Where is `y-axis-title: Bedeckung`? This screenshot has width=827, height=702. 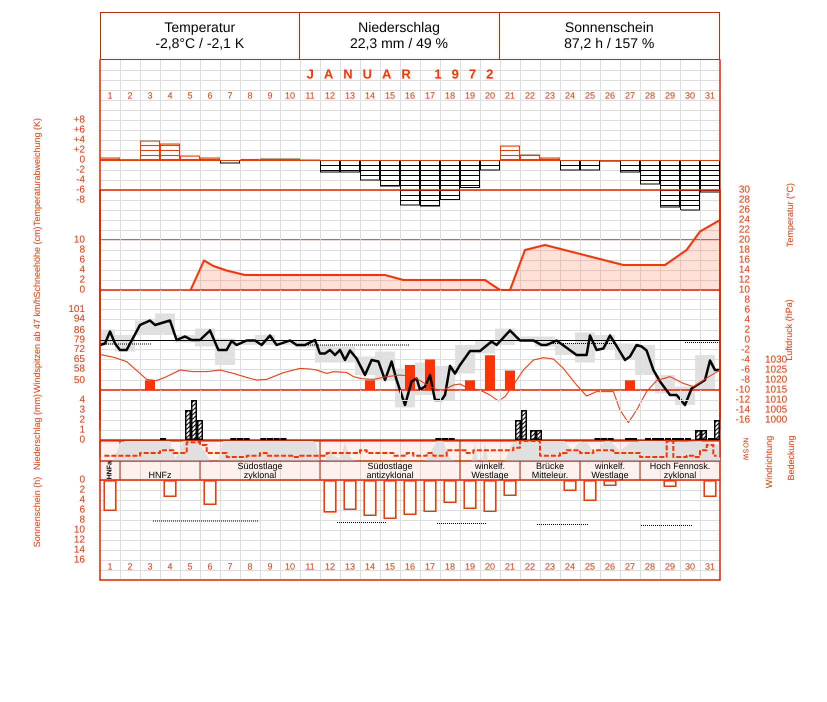
y-axis-title: Bedeckung is located at coordinates (791, 458).